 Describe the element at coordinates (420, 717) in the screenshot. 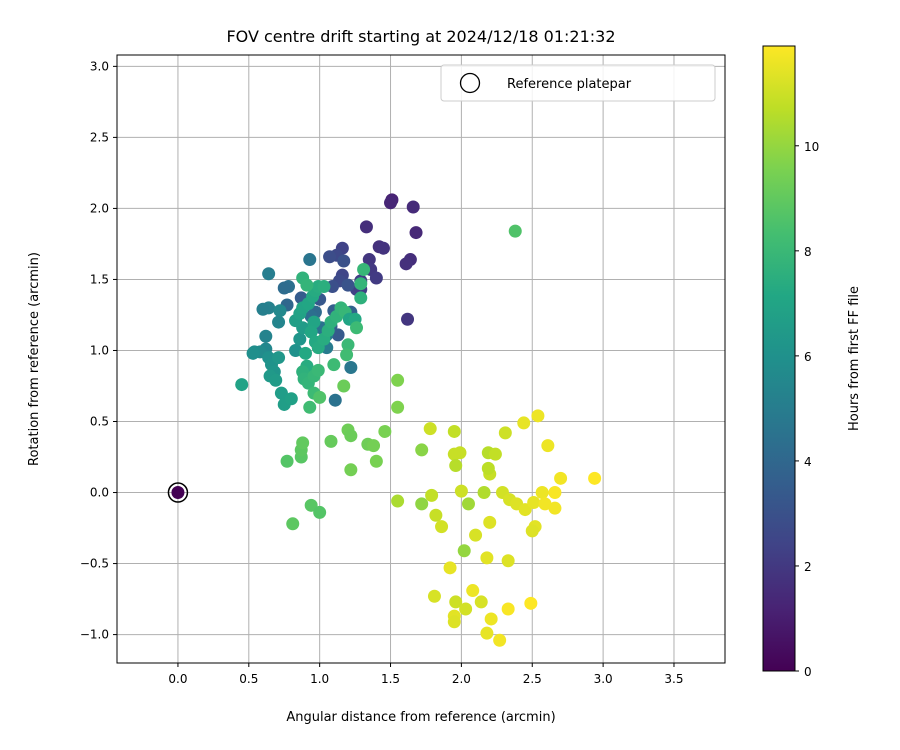

I see `x-axis-title: Angular distance from reference (arcmin)` at that location.